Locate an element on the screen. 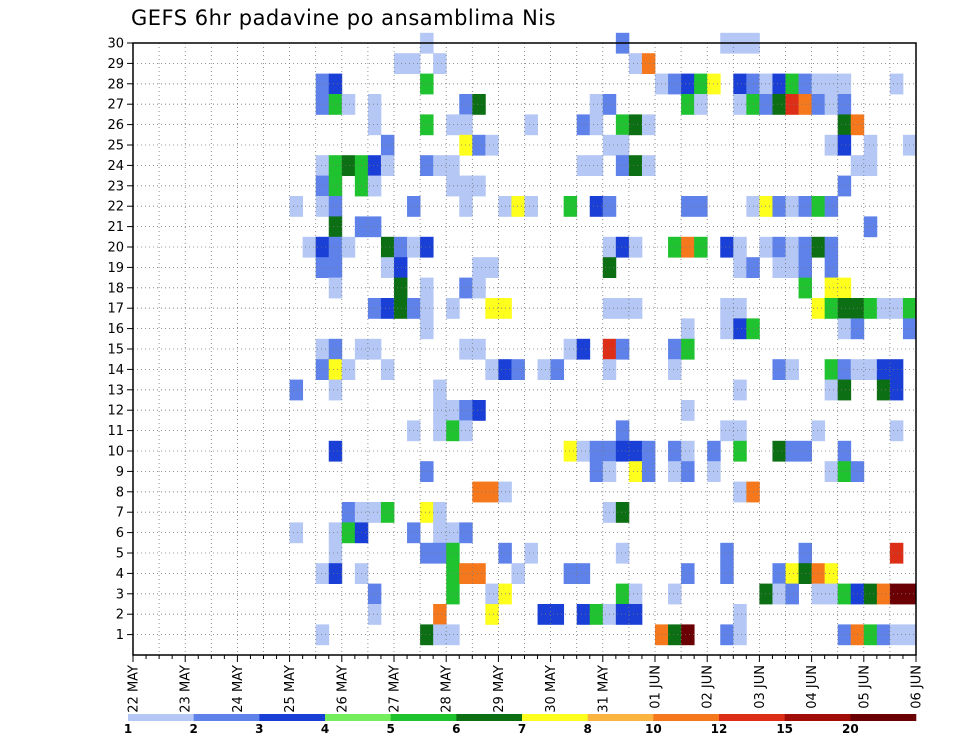  y-tick-label: 3 is located at coordinates (120, 594).